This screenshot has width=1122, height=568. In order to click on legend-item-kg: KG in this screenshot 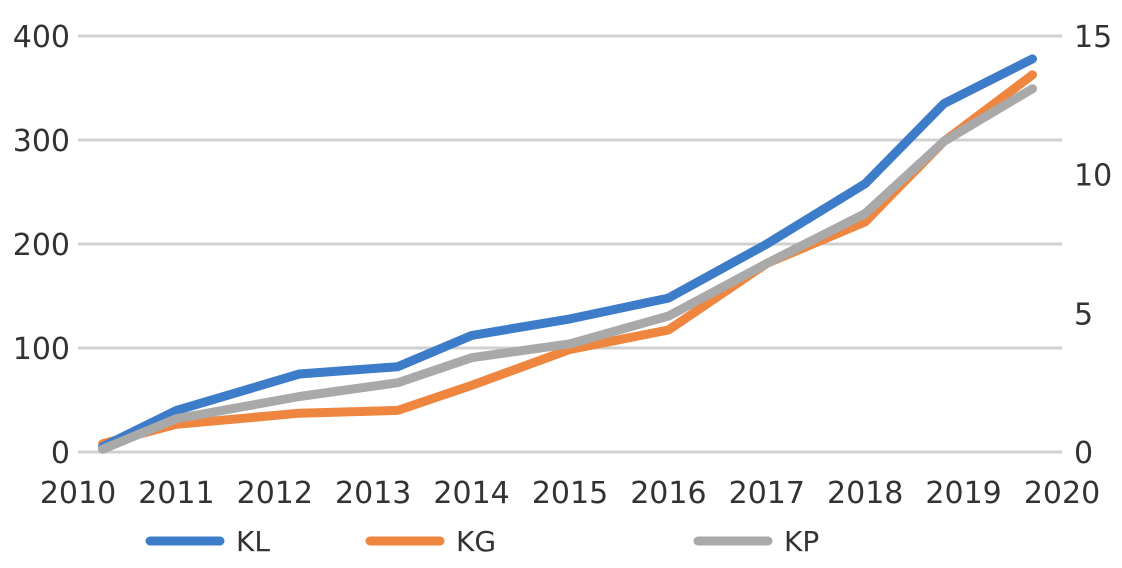, I will do `click(430, 541)`.